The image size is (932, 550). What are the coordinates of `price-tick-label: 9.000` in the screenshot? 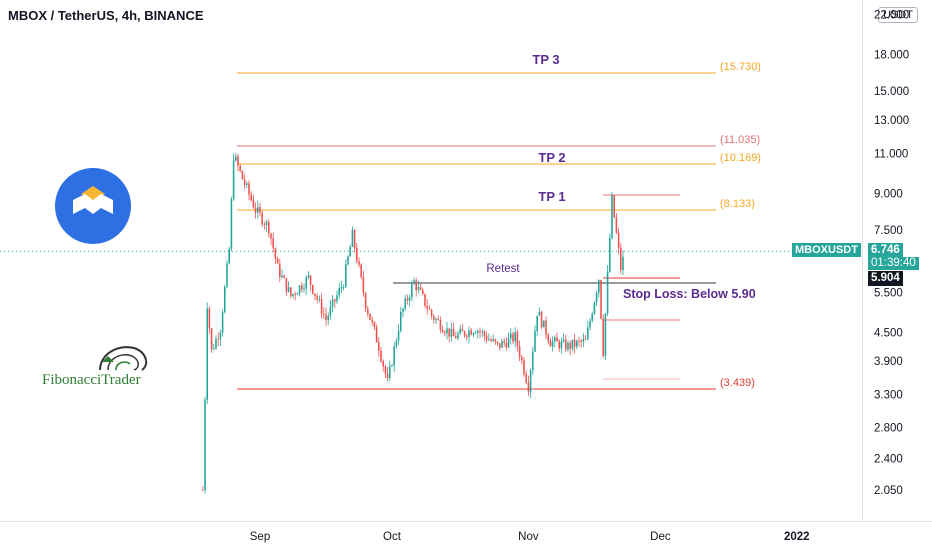 It's located at (888, 195).